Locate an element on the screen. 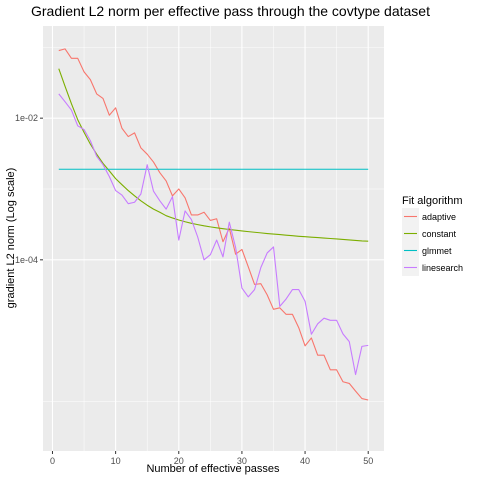 This screenshot has height=480, width=480. y-axis-title: gradient L2 norm (Log scale) is located at coordinates (11, 238).